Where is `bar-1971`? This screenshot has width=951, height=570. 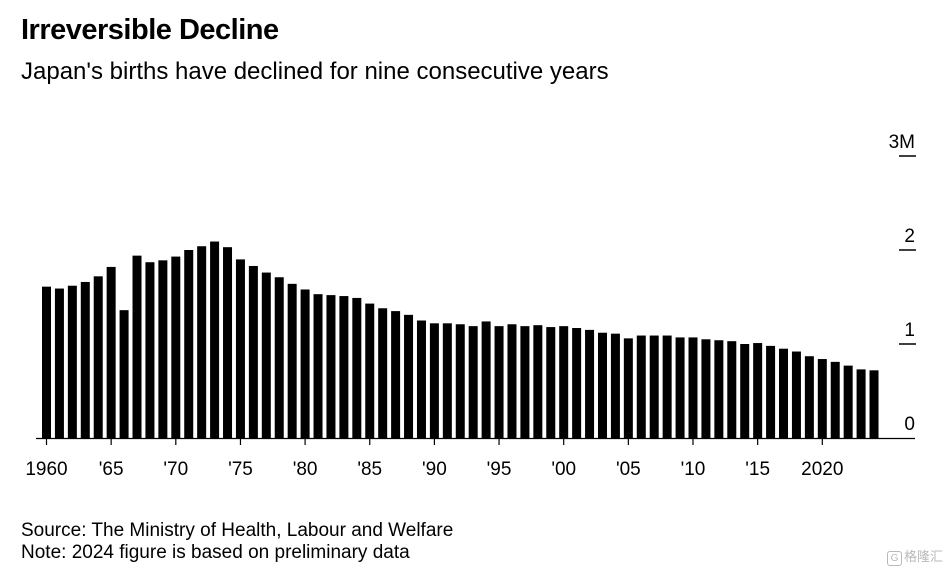
bar-1971 is located at coordinates (189, 344).